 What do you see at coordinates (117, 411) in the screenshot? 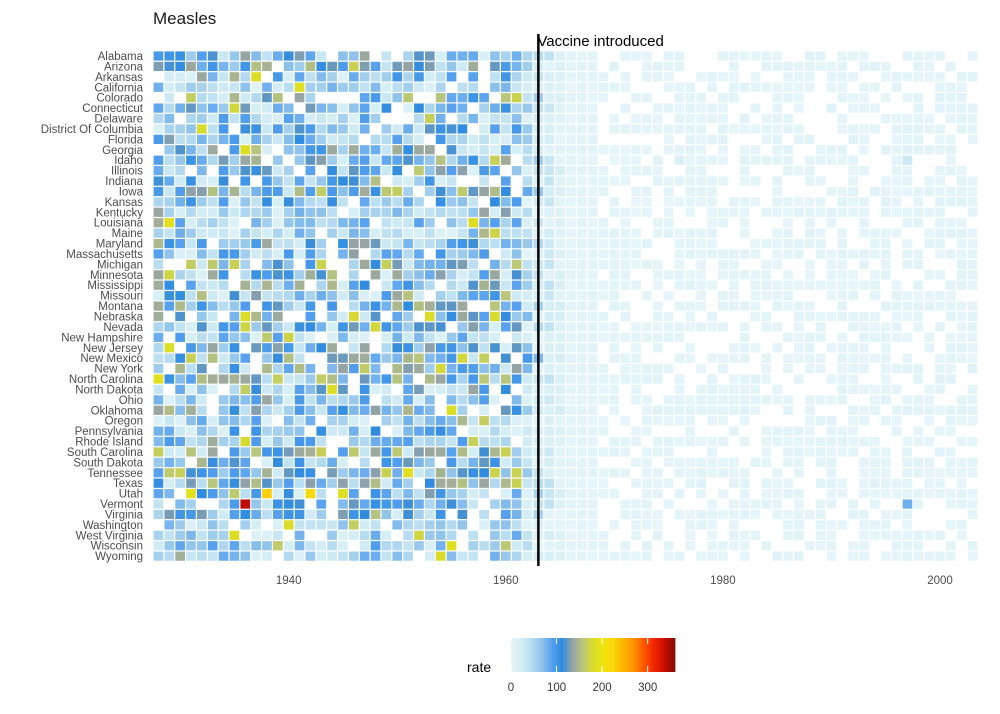
I see `state-label: Oklahoma` at bounding box center [117, 411].